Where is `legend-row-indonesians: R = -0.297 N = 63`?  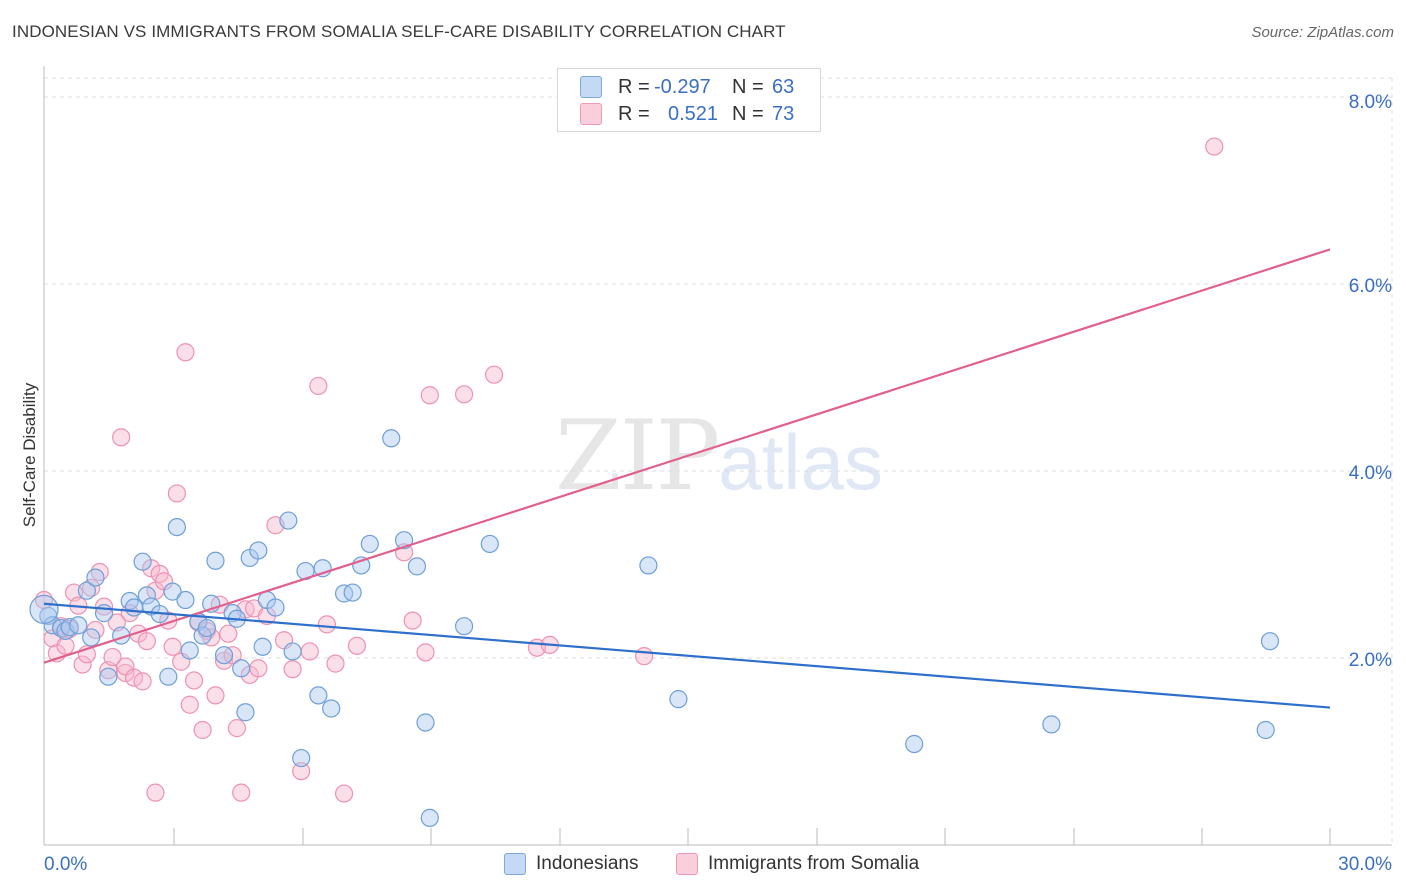 legend-row-indonesians: R = -0.297 N = 63 is located at coordinates (687, 87).